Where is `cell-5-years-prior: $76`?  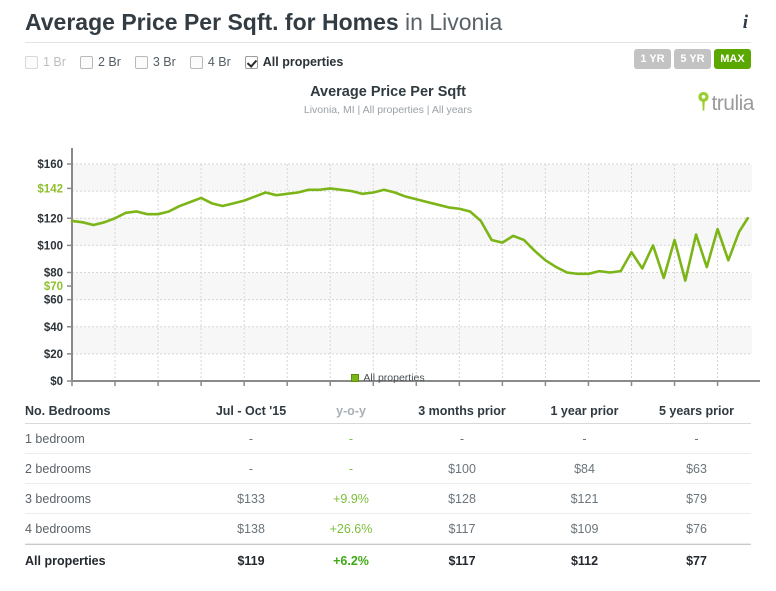
cell-5-years-prior: $76 is located at coordinates (696, 528).